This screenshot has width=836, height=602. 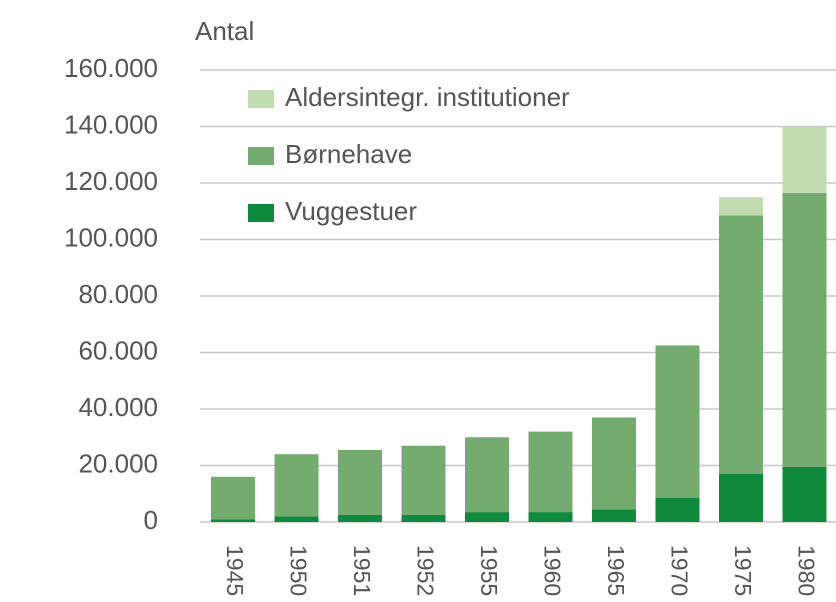 I want to click on y-axis-label: Antal, so click(x=224, y=31).